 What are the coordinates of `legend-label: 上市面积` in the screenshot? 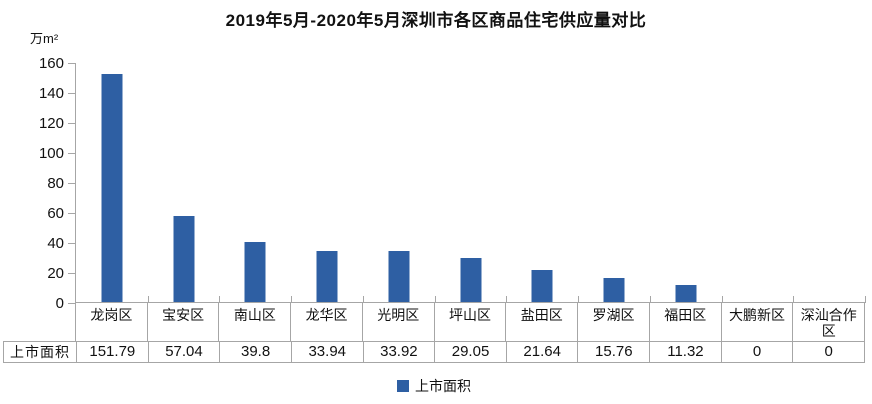 It's located at (443, 386).